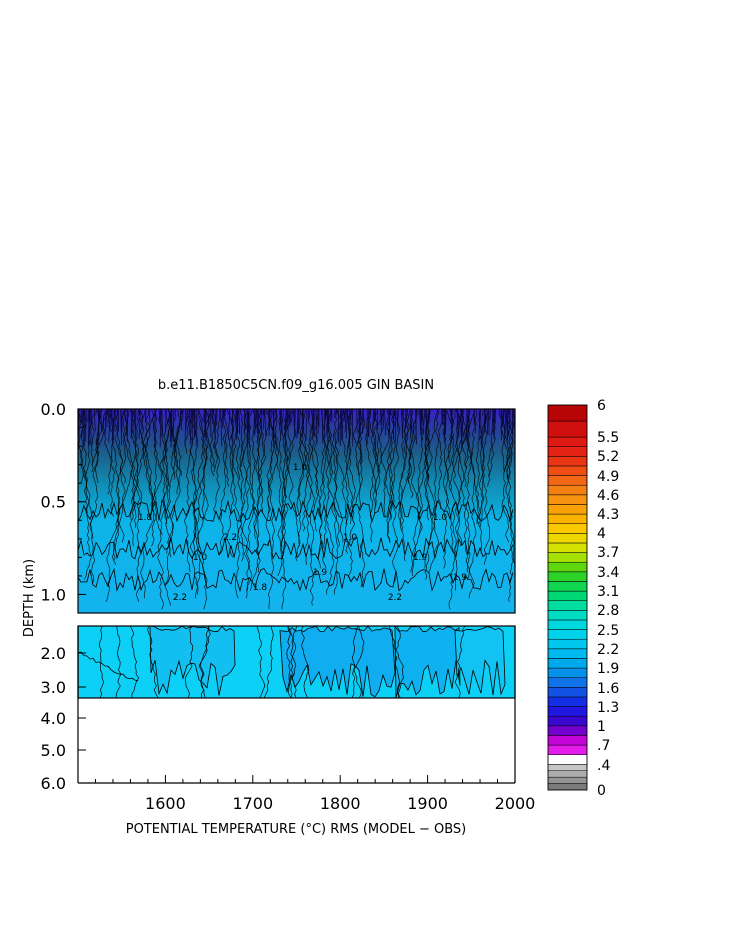  I want to click on colorbar-label: 4.9, so click(608, 477).